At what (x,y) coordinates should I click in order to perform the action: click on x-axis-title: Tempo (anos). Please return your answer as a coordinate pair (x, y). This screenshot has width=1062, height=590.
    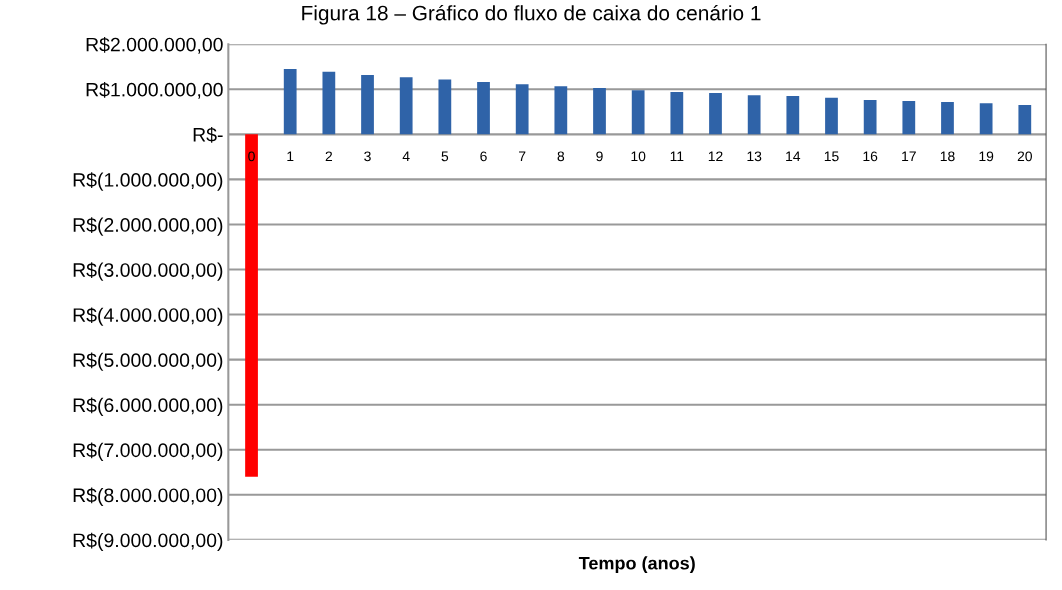
    Looking at the image, I should click on (636, 565).